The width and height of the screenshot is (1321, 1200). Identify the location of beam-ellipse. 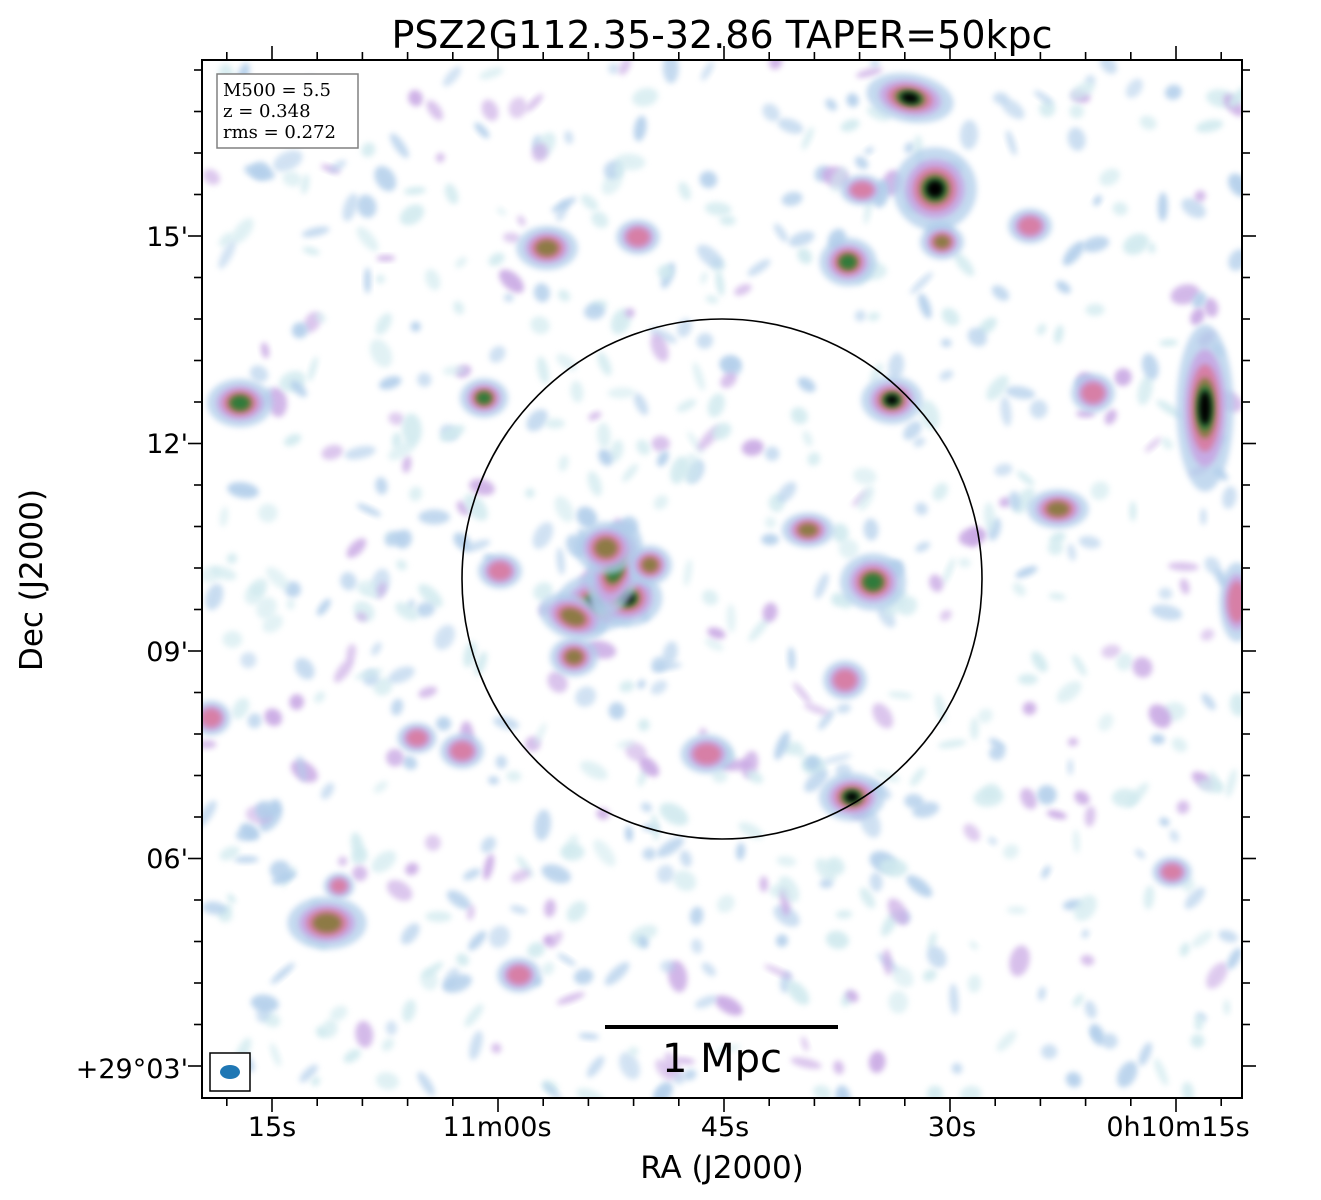
(230, 1072).